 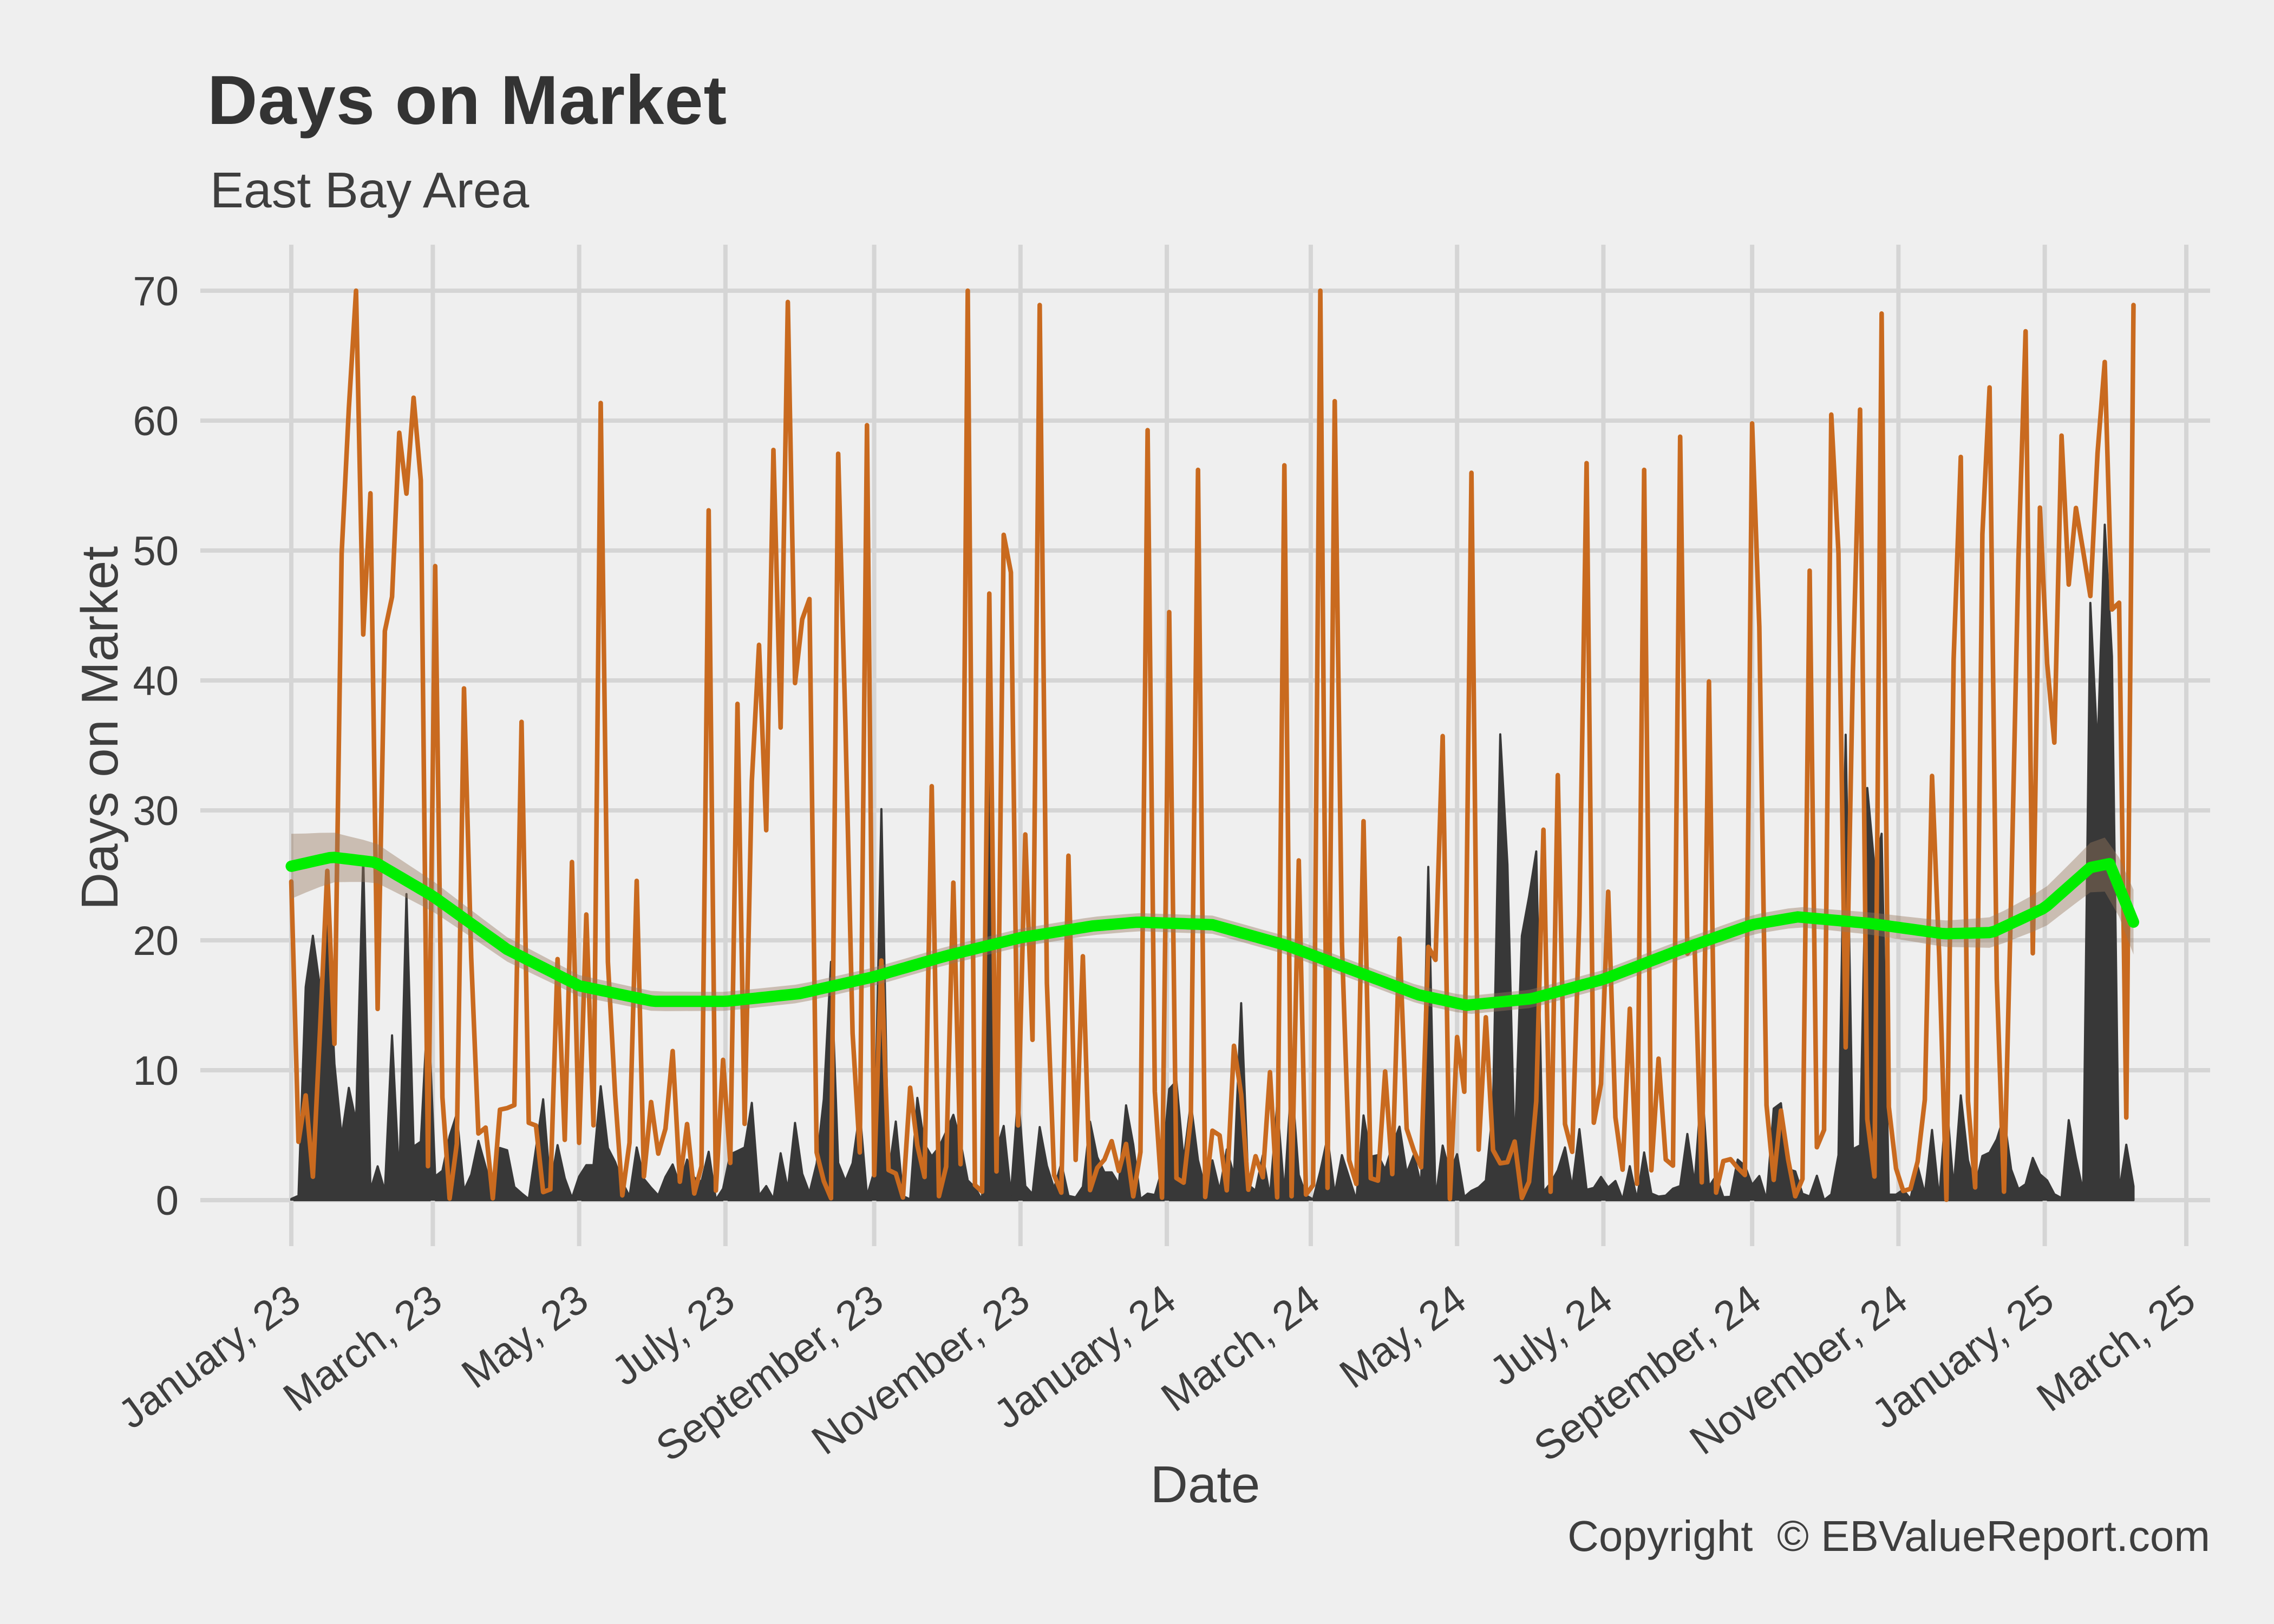 What do you see at coordinates (2117, 1348) in the screenshot?
I see `x-tick-label: March, 25` at bounding box center [2117, 1348].